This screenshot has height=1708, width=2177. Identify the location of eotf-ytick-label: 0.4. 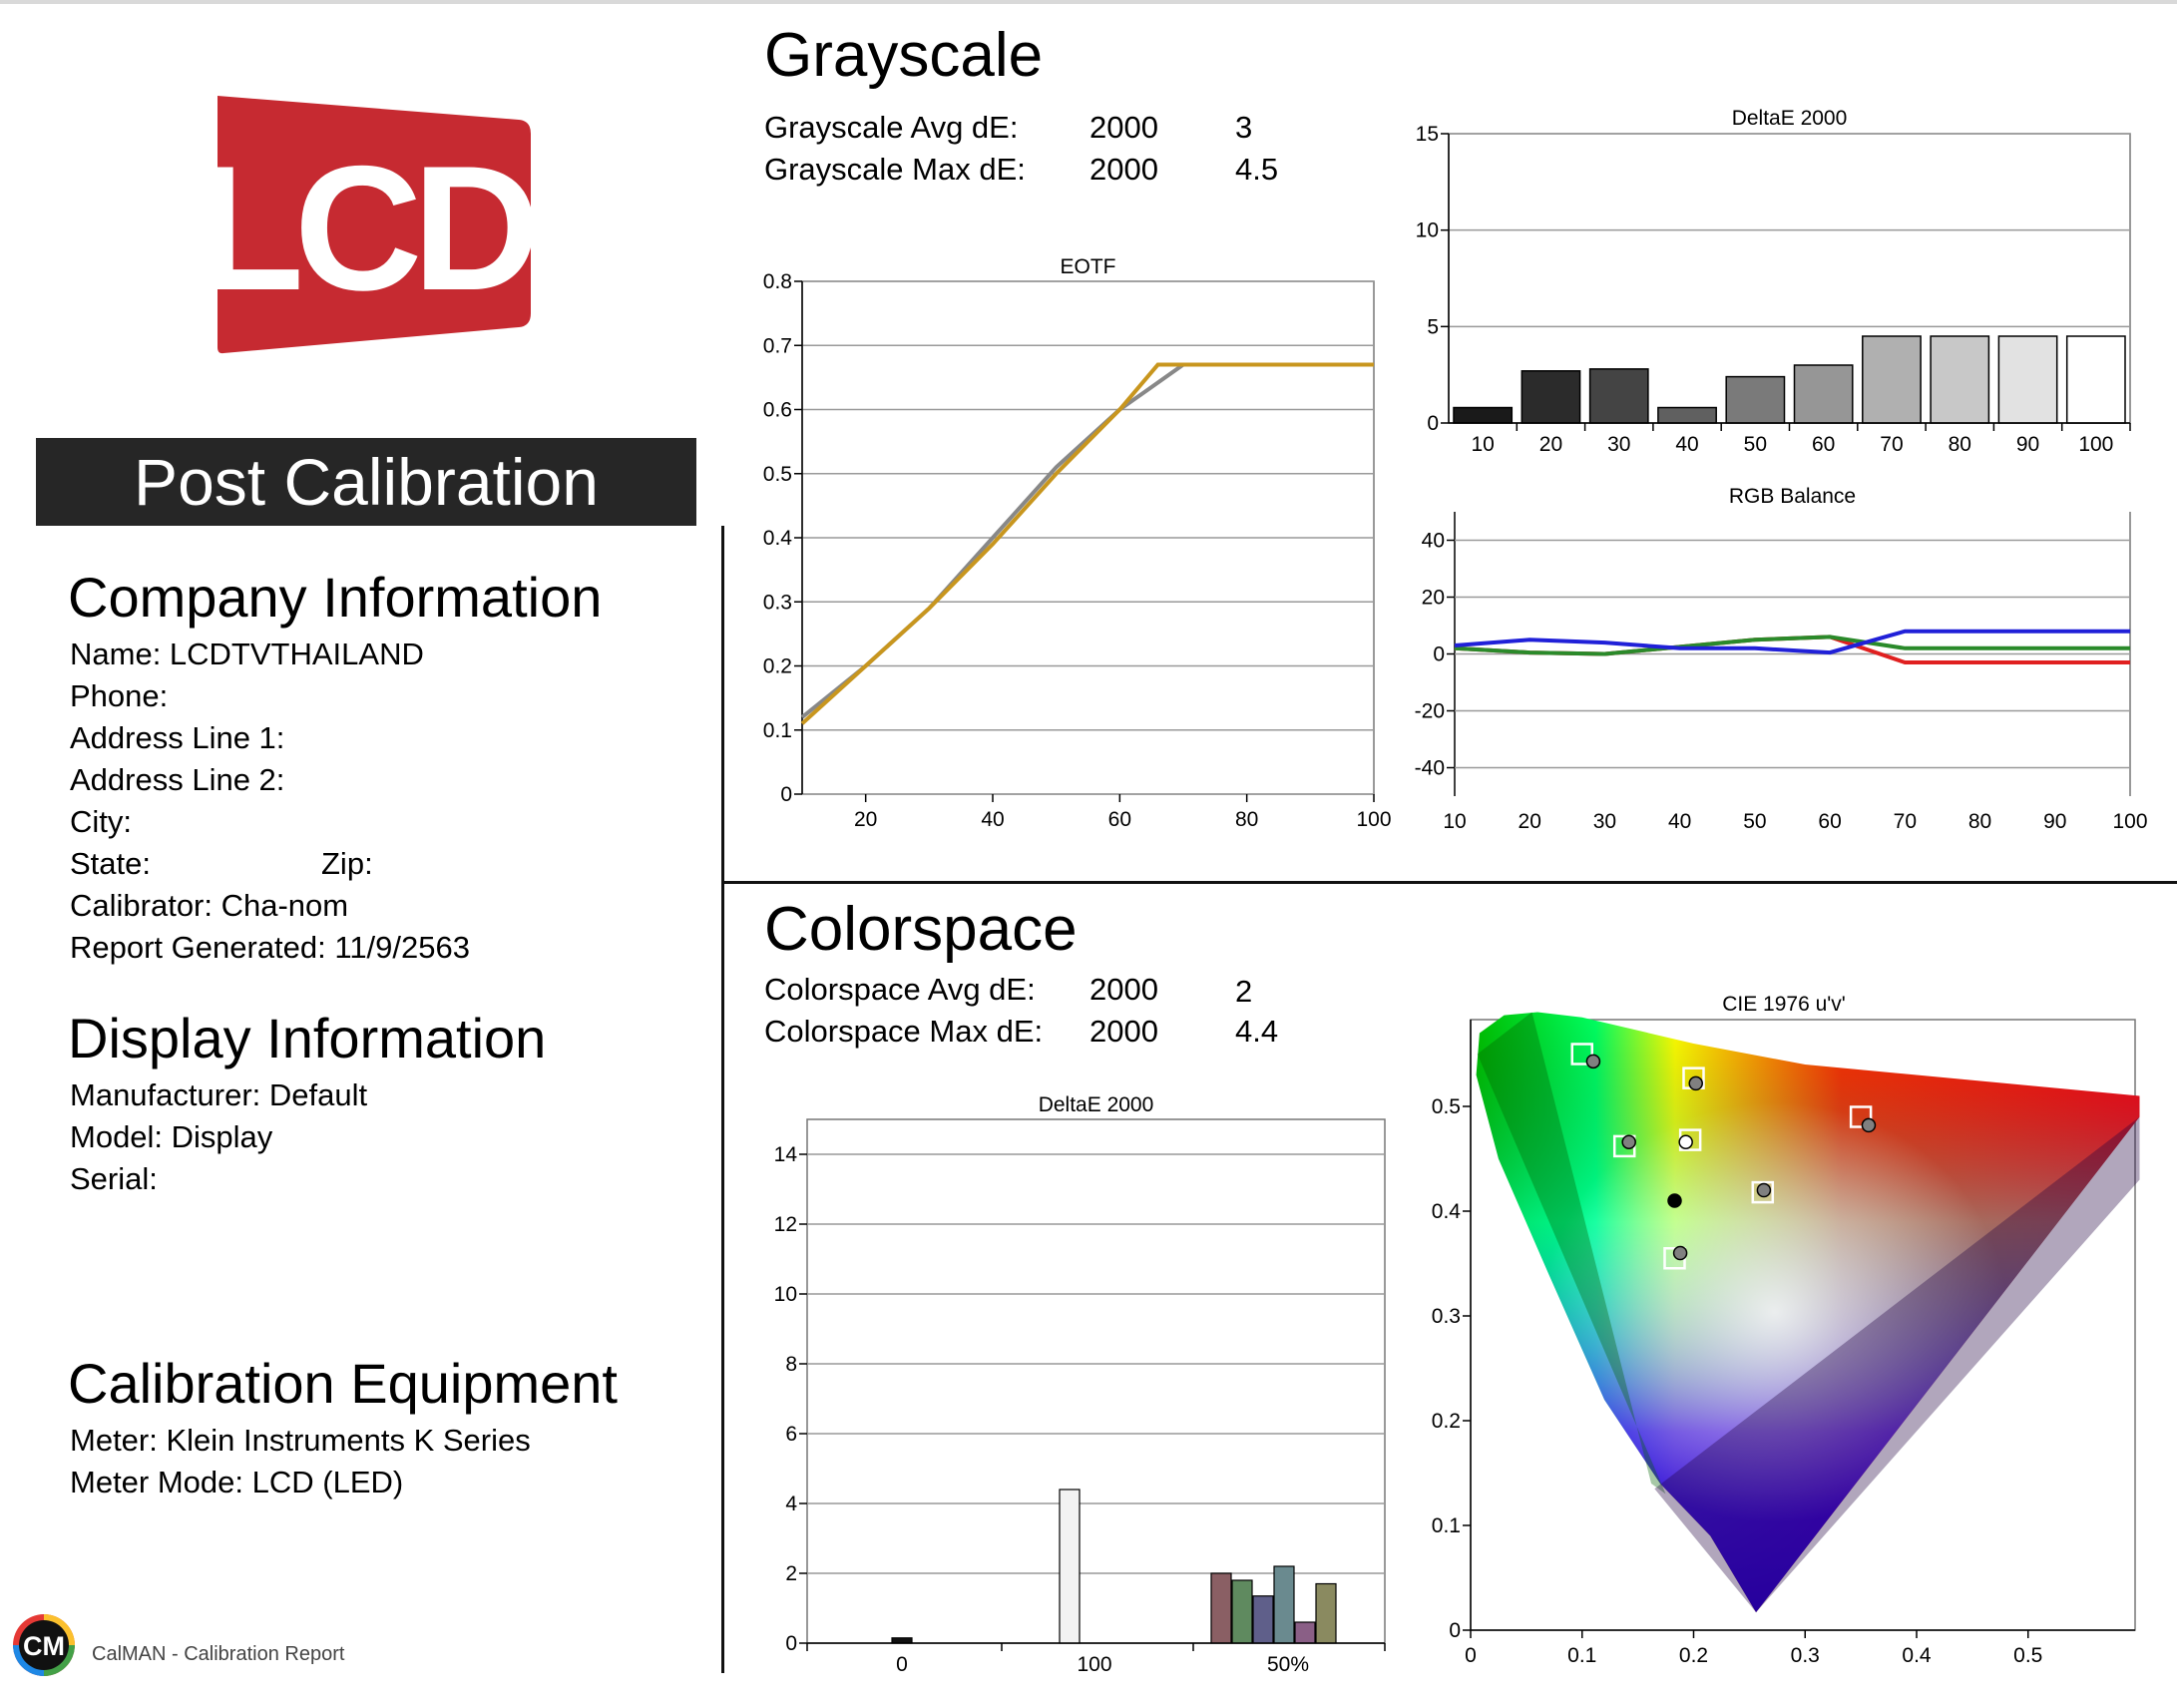
(778, 538).